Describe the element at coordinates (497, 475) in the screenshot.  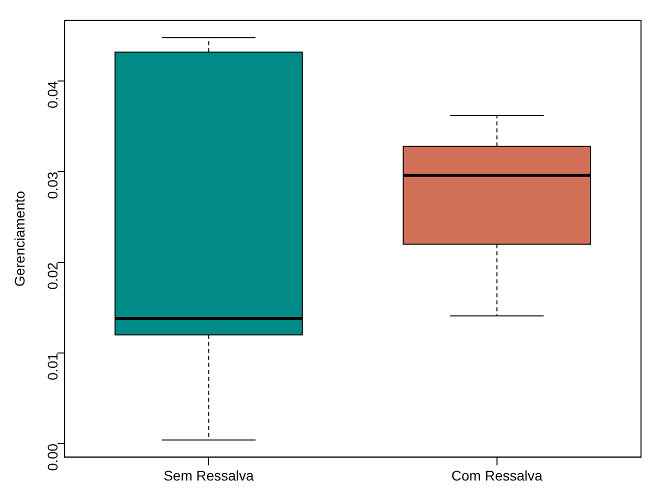
I see `x-tick-label: Com Ressalva` at that location.